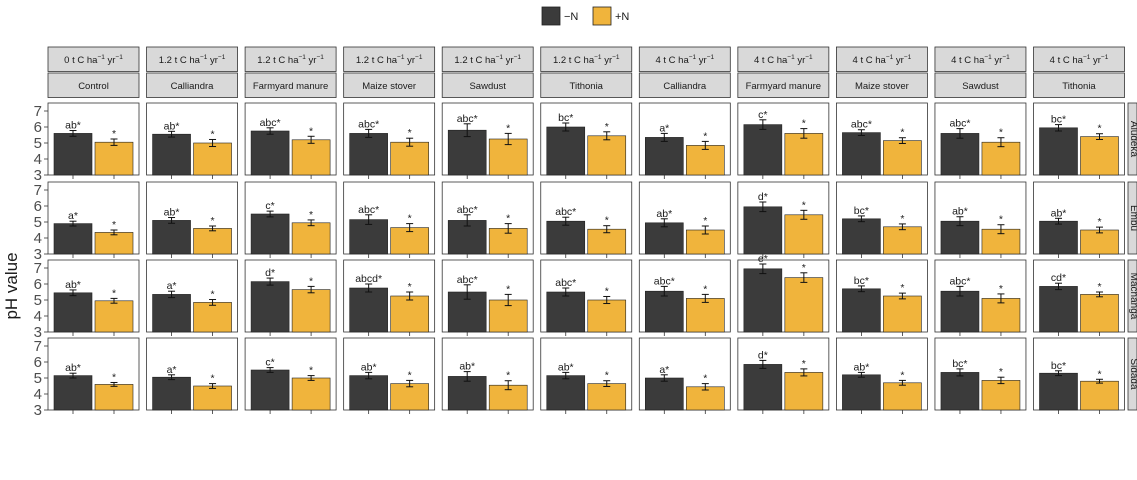 This screenshot has width=1137, height=480. What do you see at coordinates (38, 410) in the screenshot?
I see `y-tick-label: 3` at bounding box center [38, 410].